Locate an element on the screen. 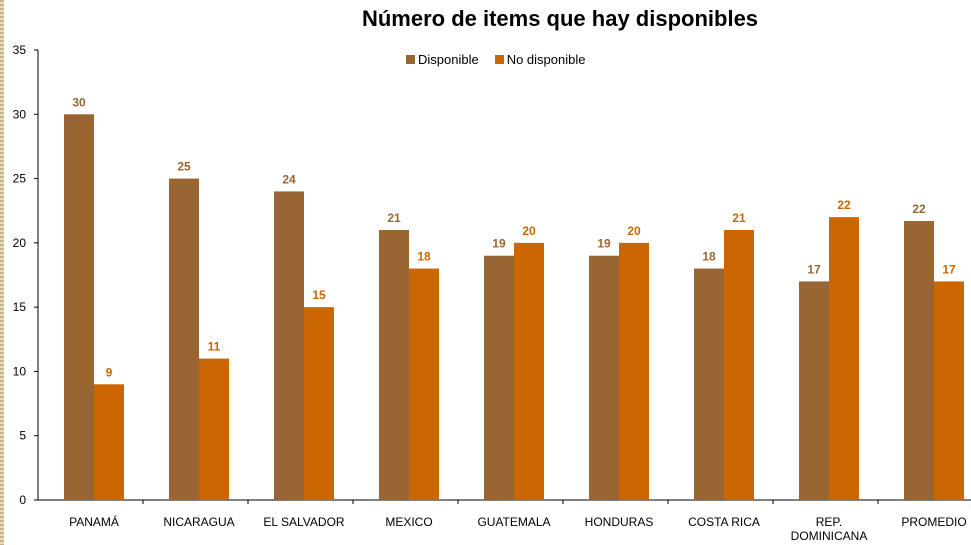 This screenshot has height=545, width=971. legend: Disponible No disponible is located at coordinates (503, 59).